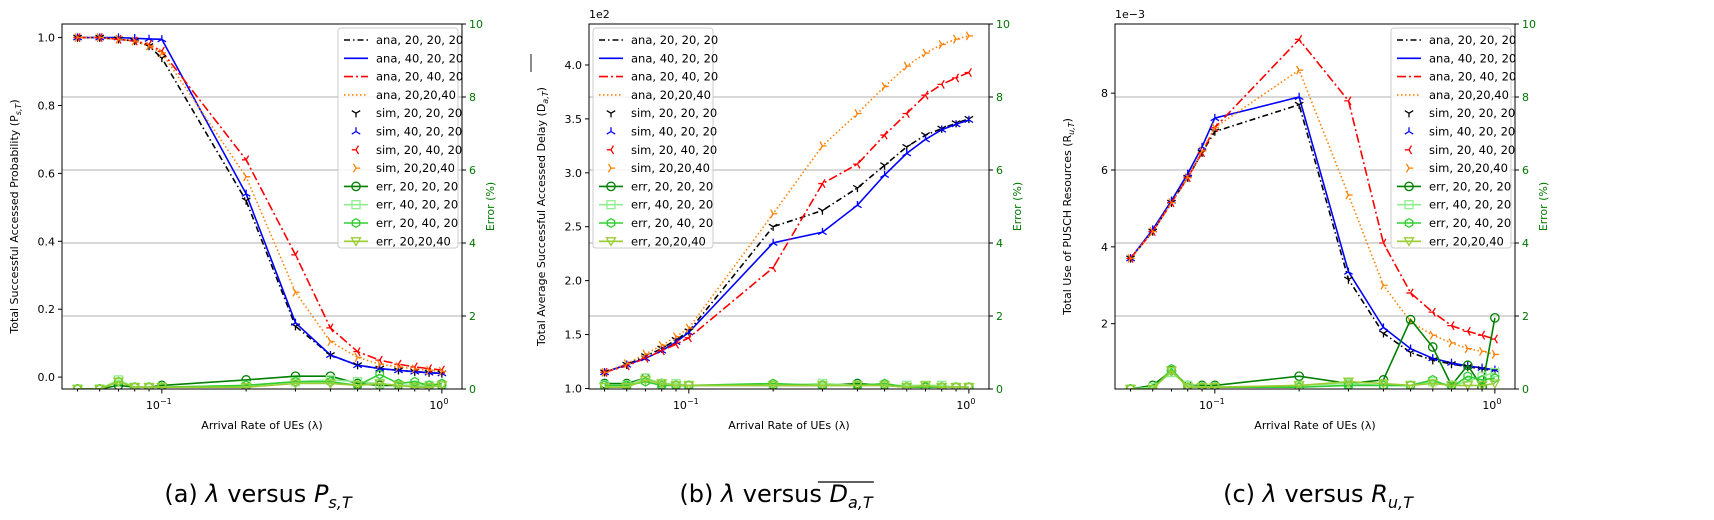 This screenshot has height=520, width=1714. Describe the element at coordinates (658, 40) in the screenshot. I see `legend-item: ana, 20, 20, 20` at that location.